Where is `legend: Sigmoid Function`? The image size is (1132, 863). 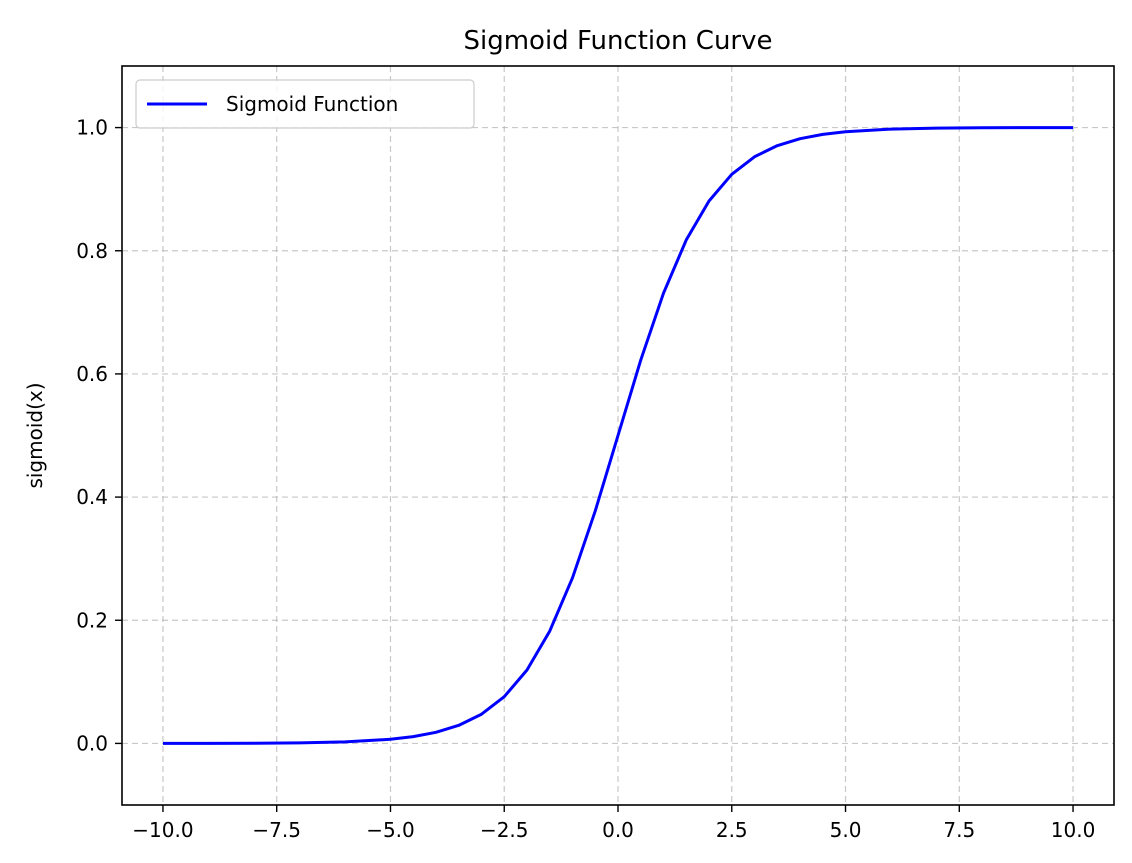
legend: Sigmoid Function is located at coordinates (305, 104).